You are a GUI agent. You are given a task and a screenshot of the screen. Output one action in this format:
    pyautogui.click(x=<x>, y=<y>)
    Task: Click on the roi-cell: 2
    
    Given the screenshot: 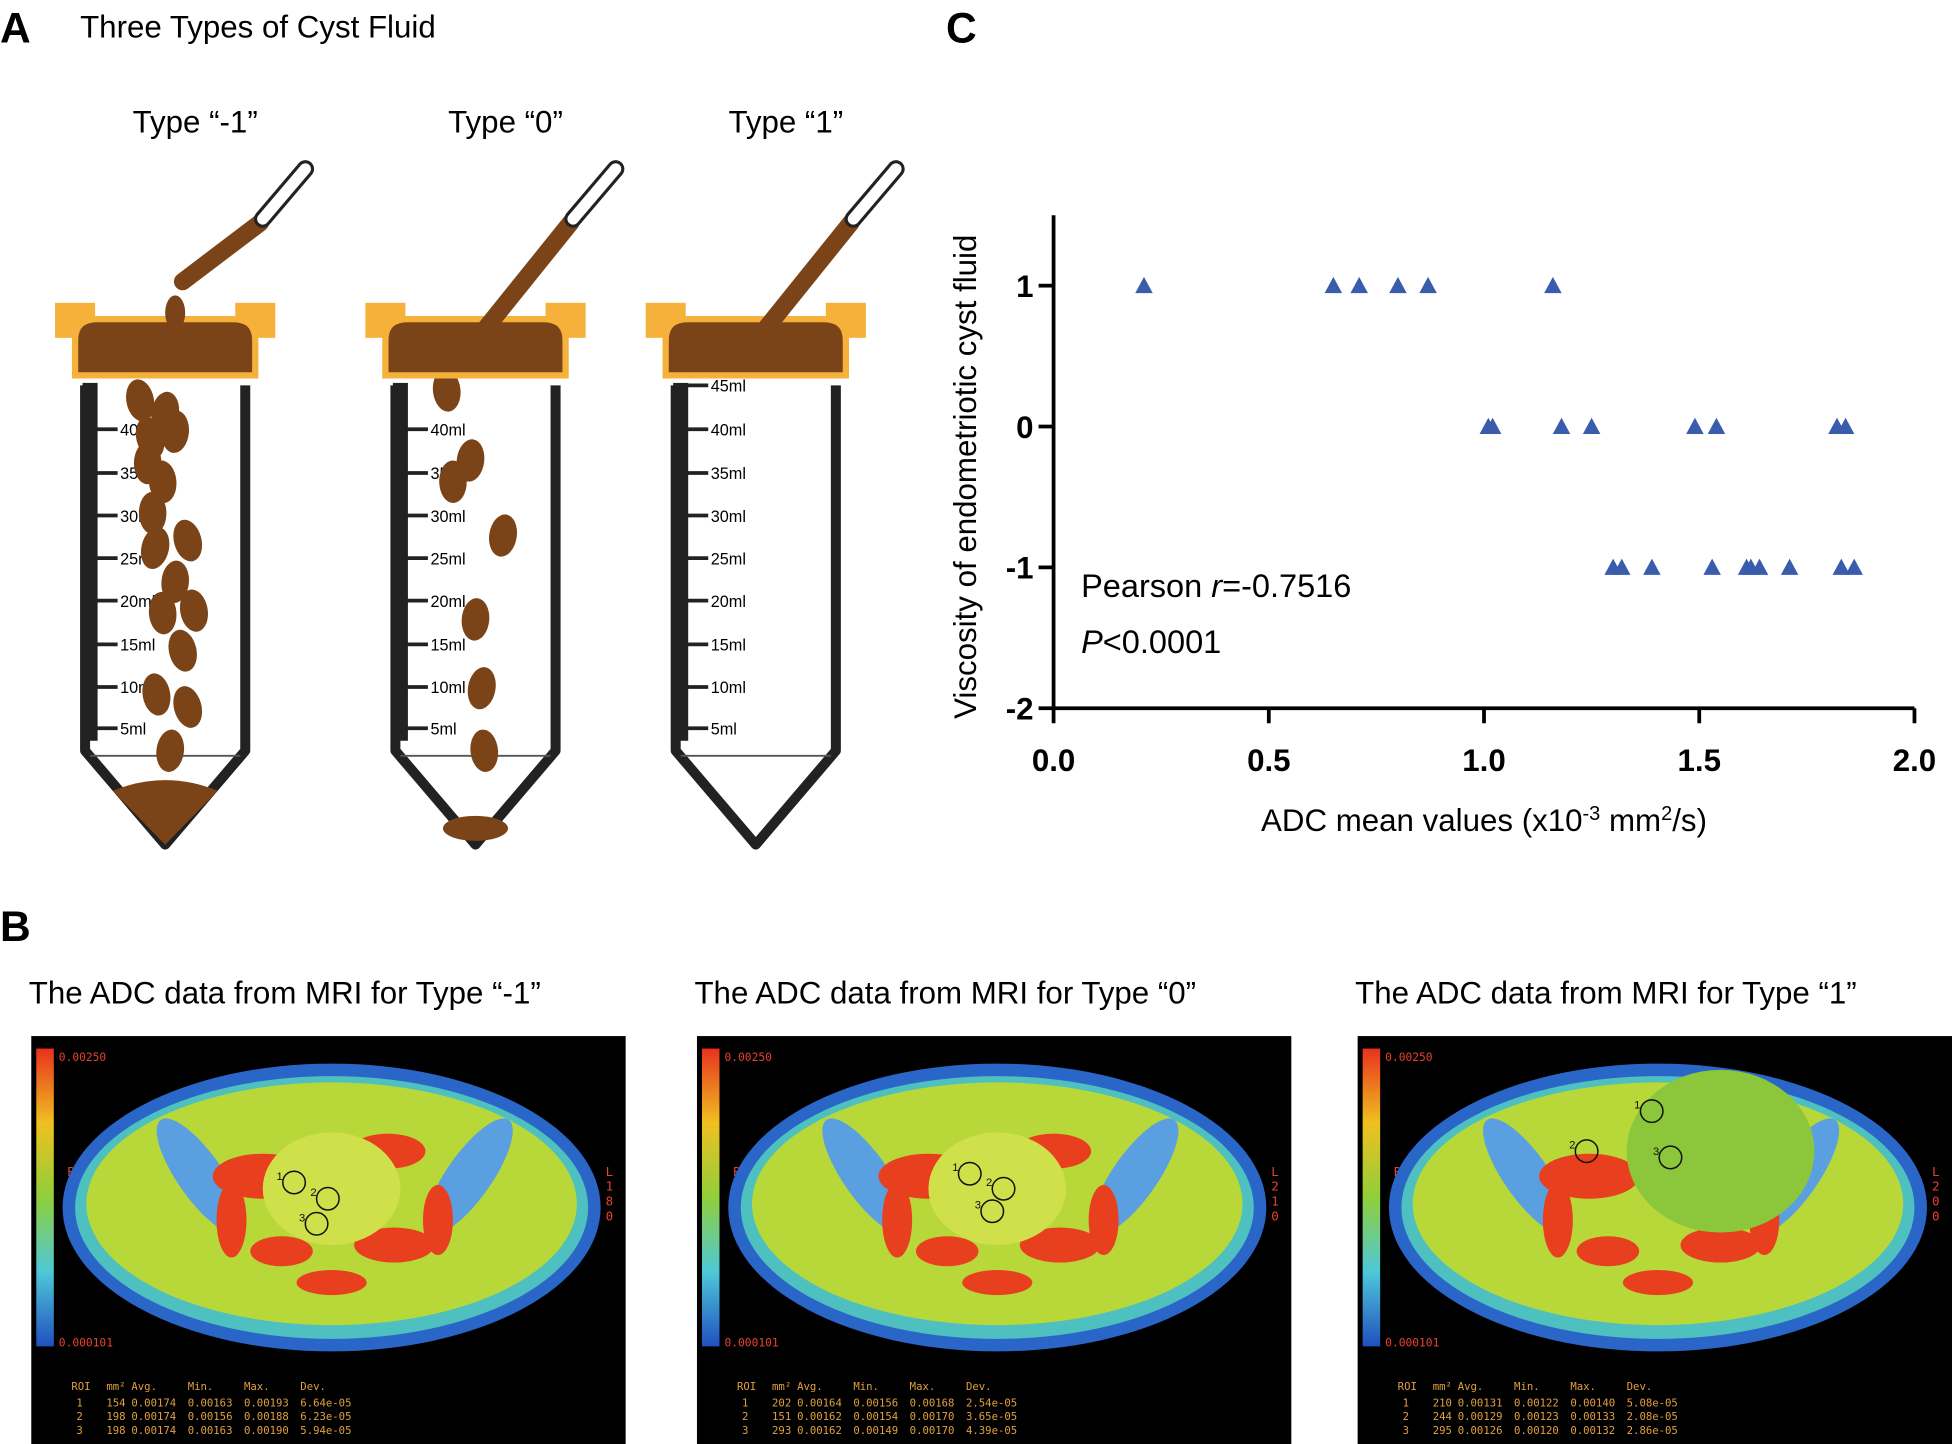 What is the action you would take?
    pyautogui.click(x=745, y=1416)
    